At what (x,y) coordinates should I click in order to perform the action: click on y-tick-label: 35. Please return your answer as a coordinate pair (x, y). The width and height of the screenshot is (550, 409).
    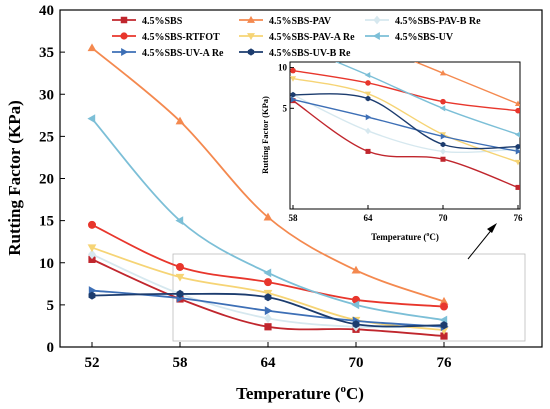
    Looking at the image, I should click on (46, 53).